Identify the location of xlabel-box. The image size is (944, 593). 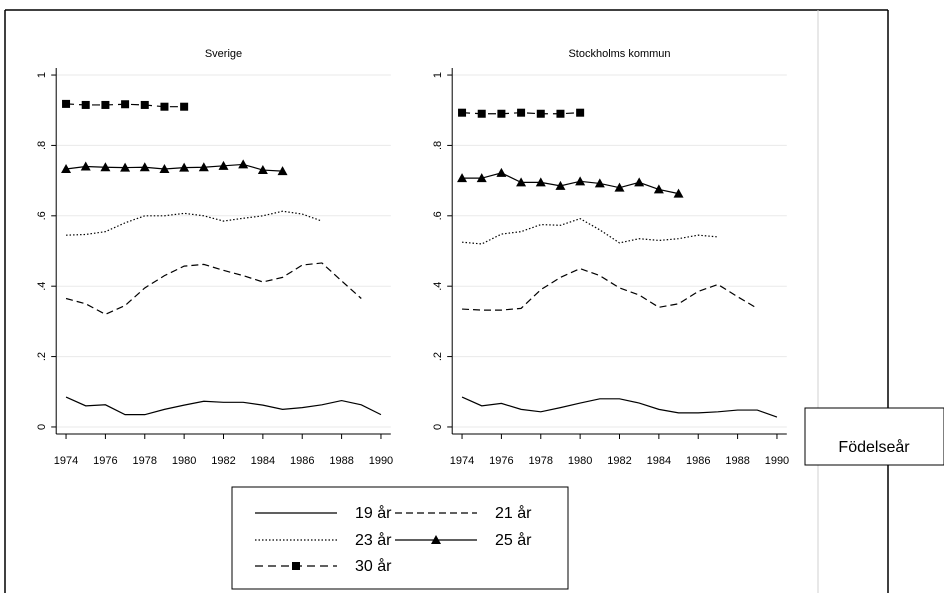
(874, 436).